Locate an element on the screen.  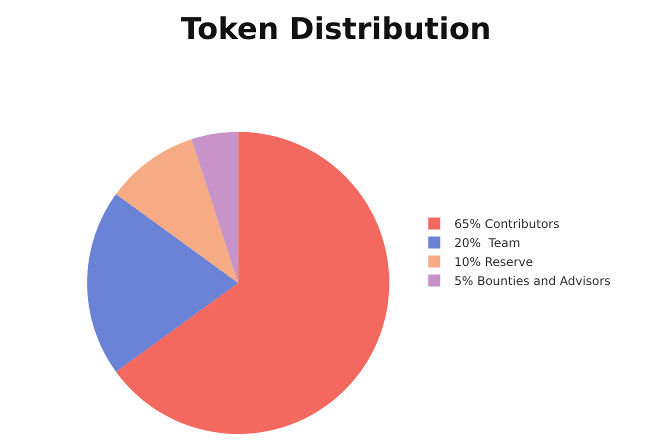
legend-label: 20% Team is located at coordinates (487, 243).